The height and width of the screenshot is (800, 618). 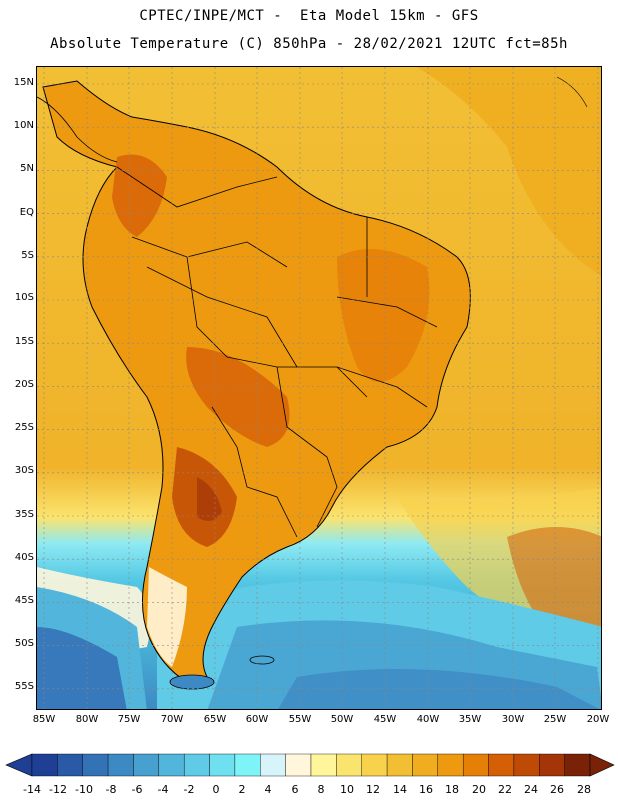 What do you see at coordinates (24, 686) in the screenshot?
I see `lat-tick-label: 55S` at bounding box center [24, 686].